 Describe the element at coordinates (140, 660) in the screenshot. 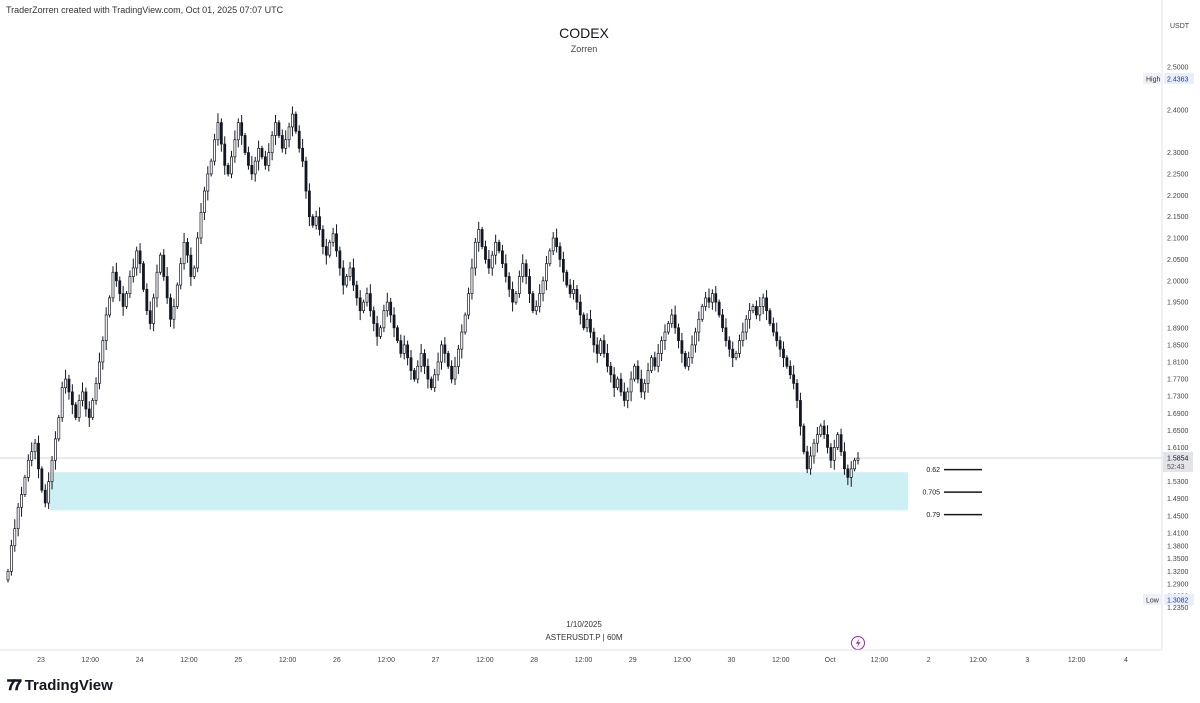

I see `x-tick-label: 24` at that location.